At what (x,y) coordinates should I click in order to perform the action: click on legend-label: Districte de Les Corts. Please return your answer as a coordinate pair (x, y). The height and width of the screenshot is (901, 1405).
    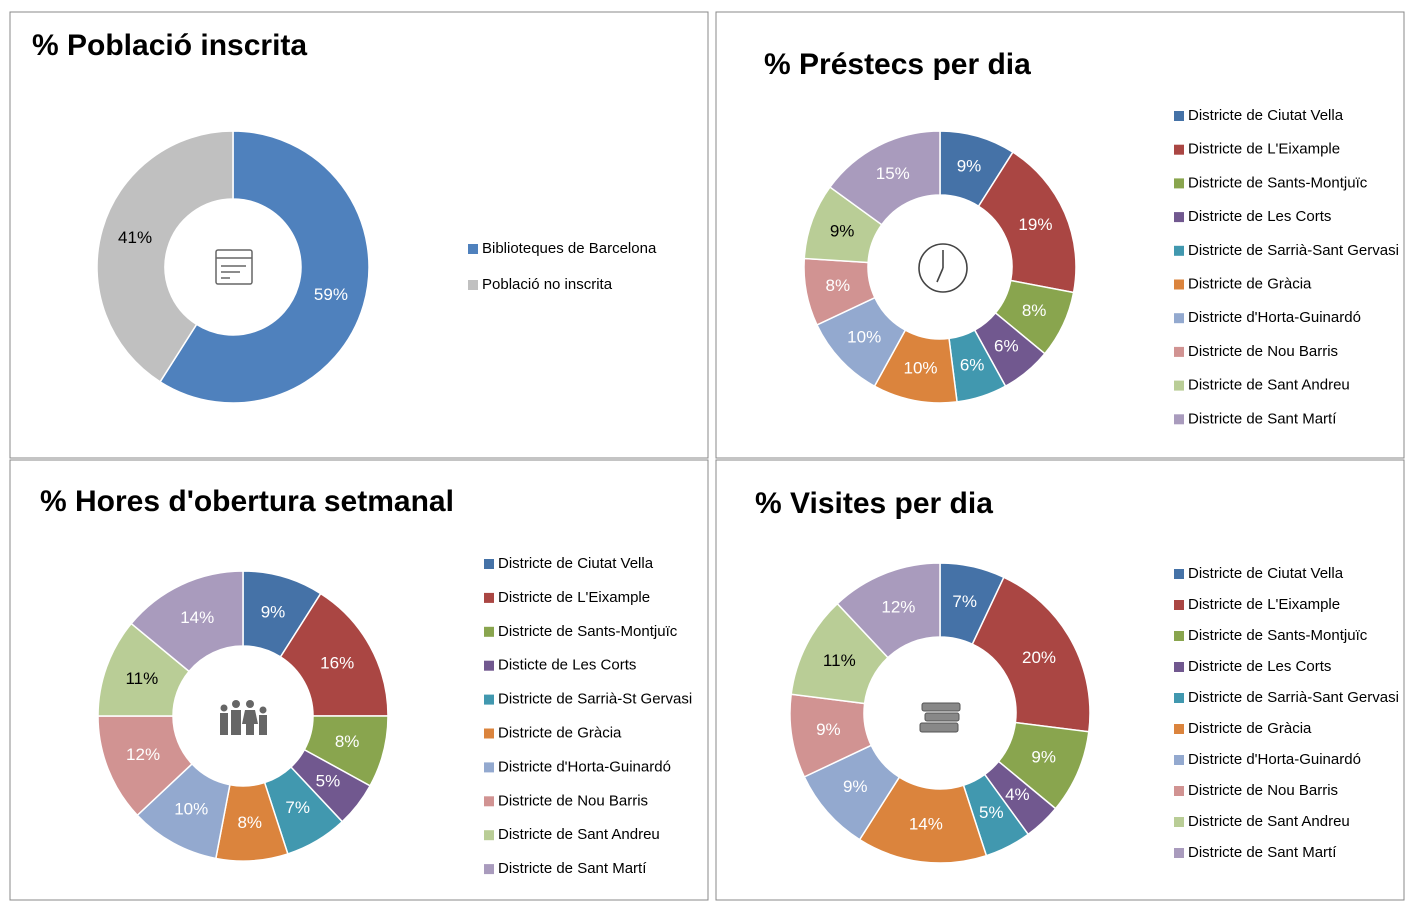
    Looking at the image, I should click on (1259, 216).